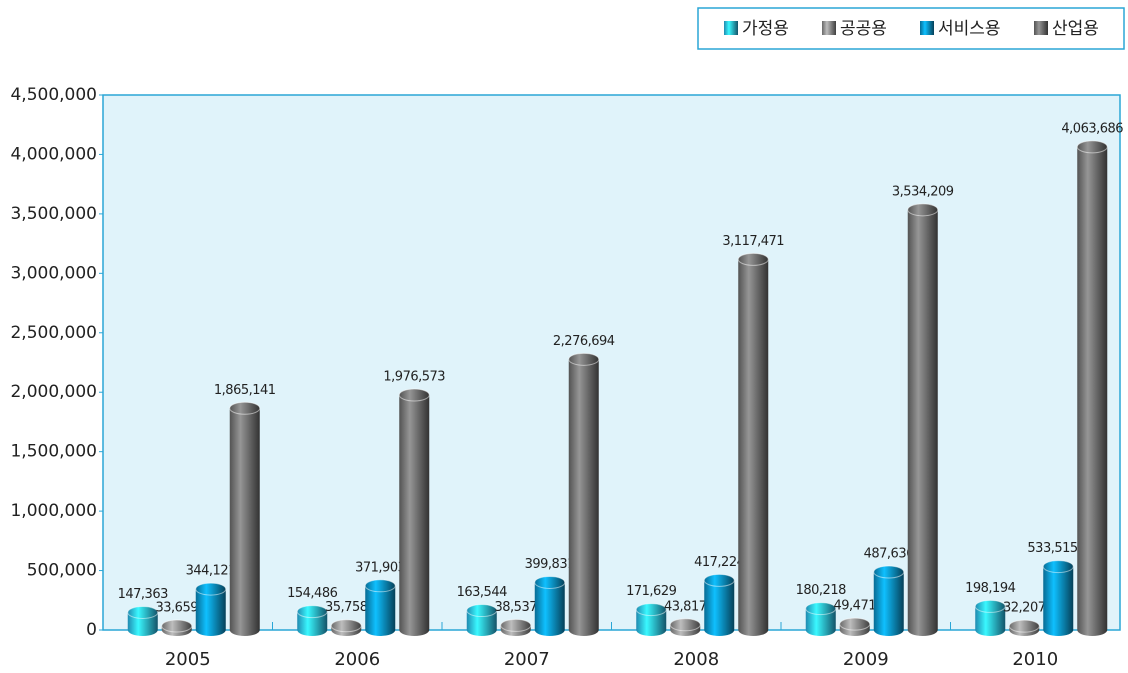 This screenshot has height=673, width=1128. What do you see at coordinates (53, 154) in the screenshot?
I see `y-tick-label: 4,000,000` at bounding box center [53, 154].